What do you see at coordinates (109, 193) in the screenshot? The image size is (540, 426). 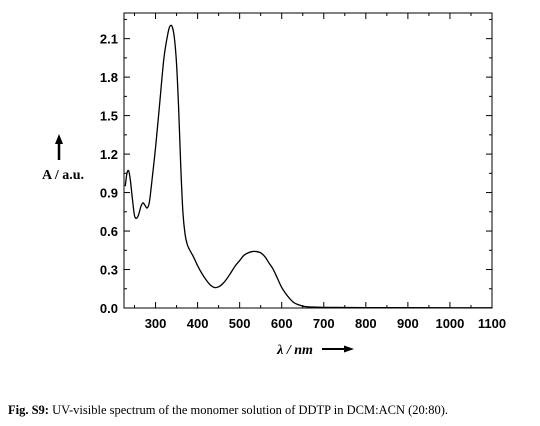 I see `y-tick-label: 0.9` at bounding box center [109, 193].